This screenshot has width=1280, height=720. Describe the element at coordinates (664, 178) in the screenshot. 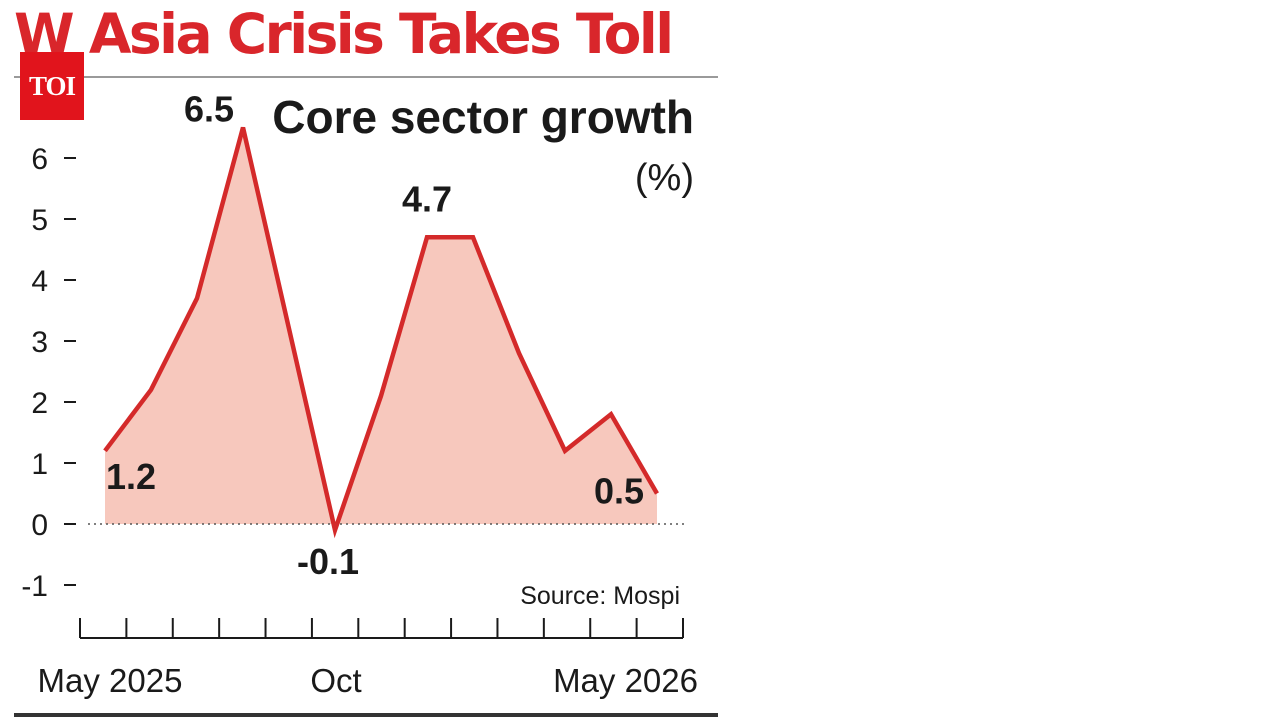

I see `chart-unit: (%)` at that location.